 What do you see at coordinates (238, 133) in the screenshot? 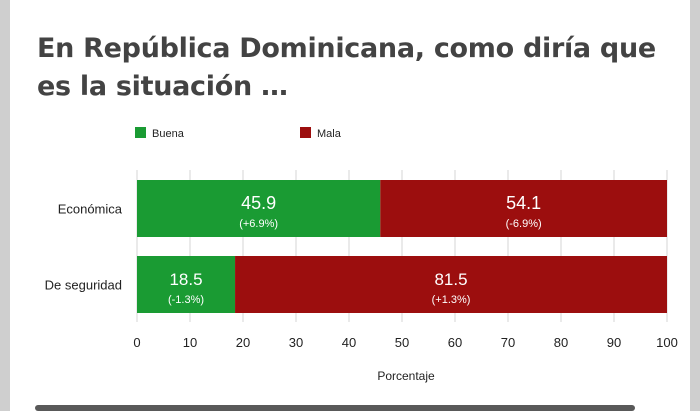
I see `legend: Buena Mala` at bounding box center [238, 133].